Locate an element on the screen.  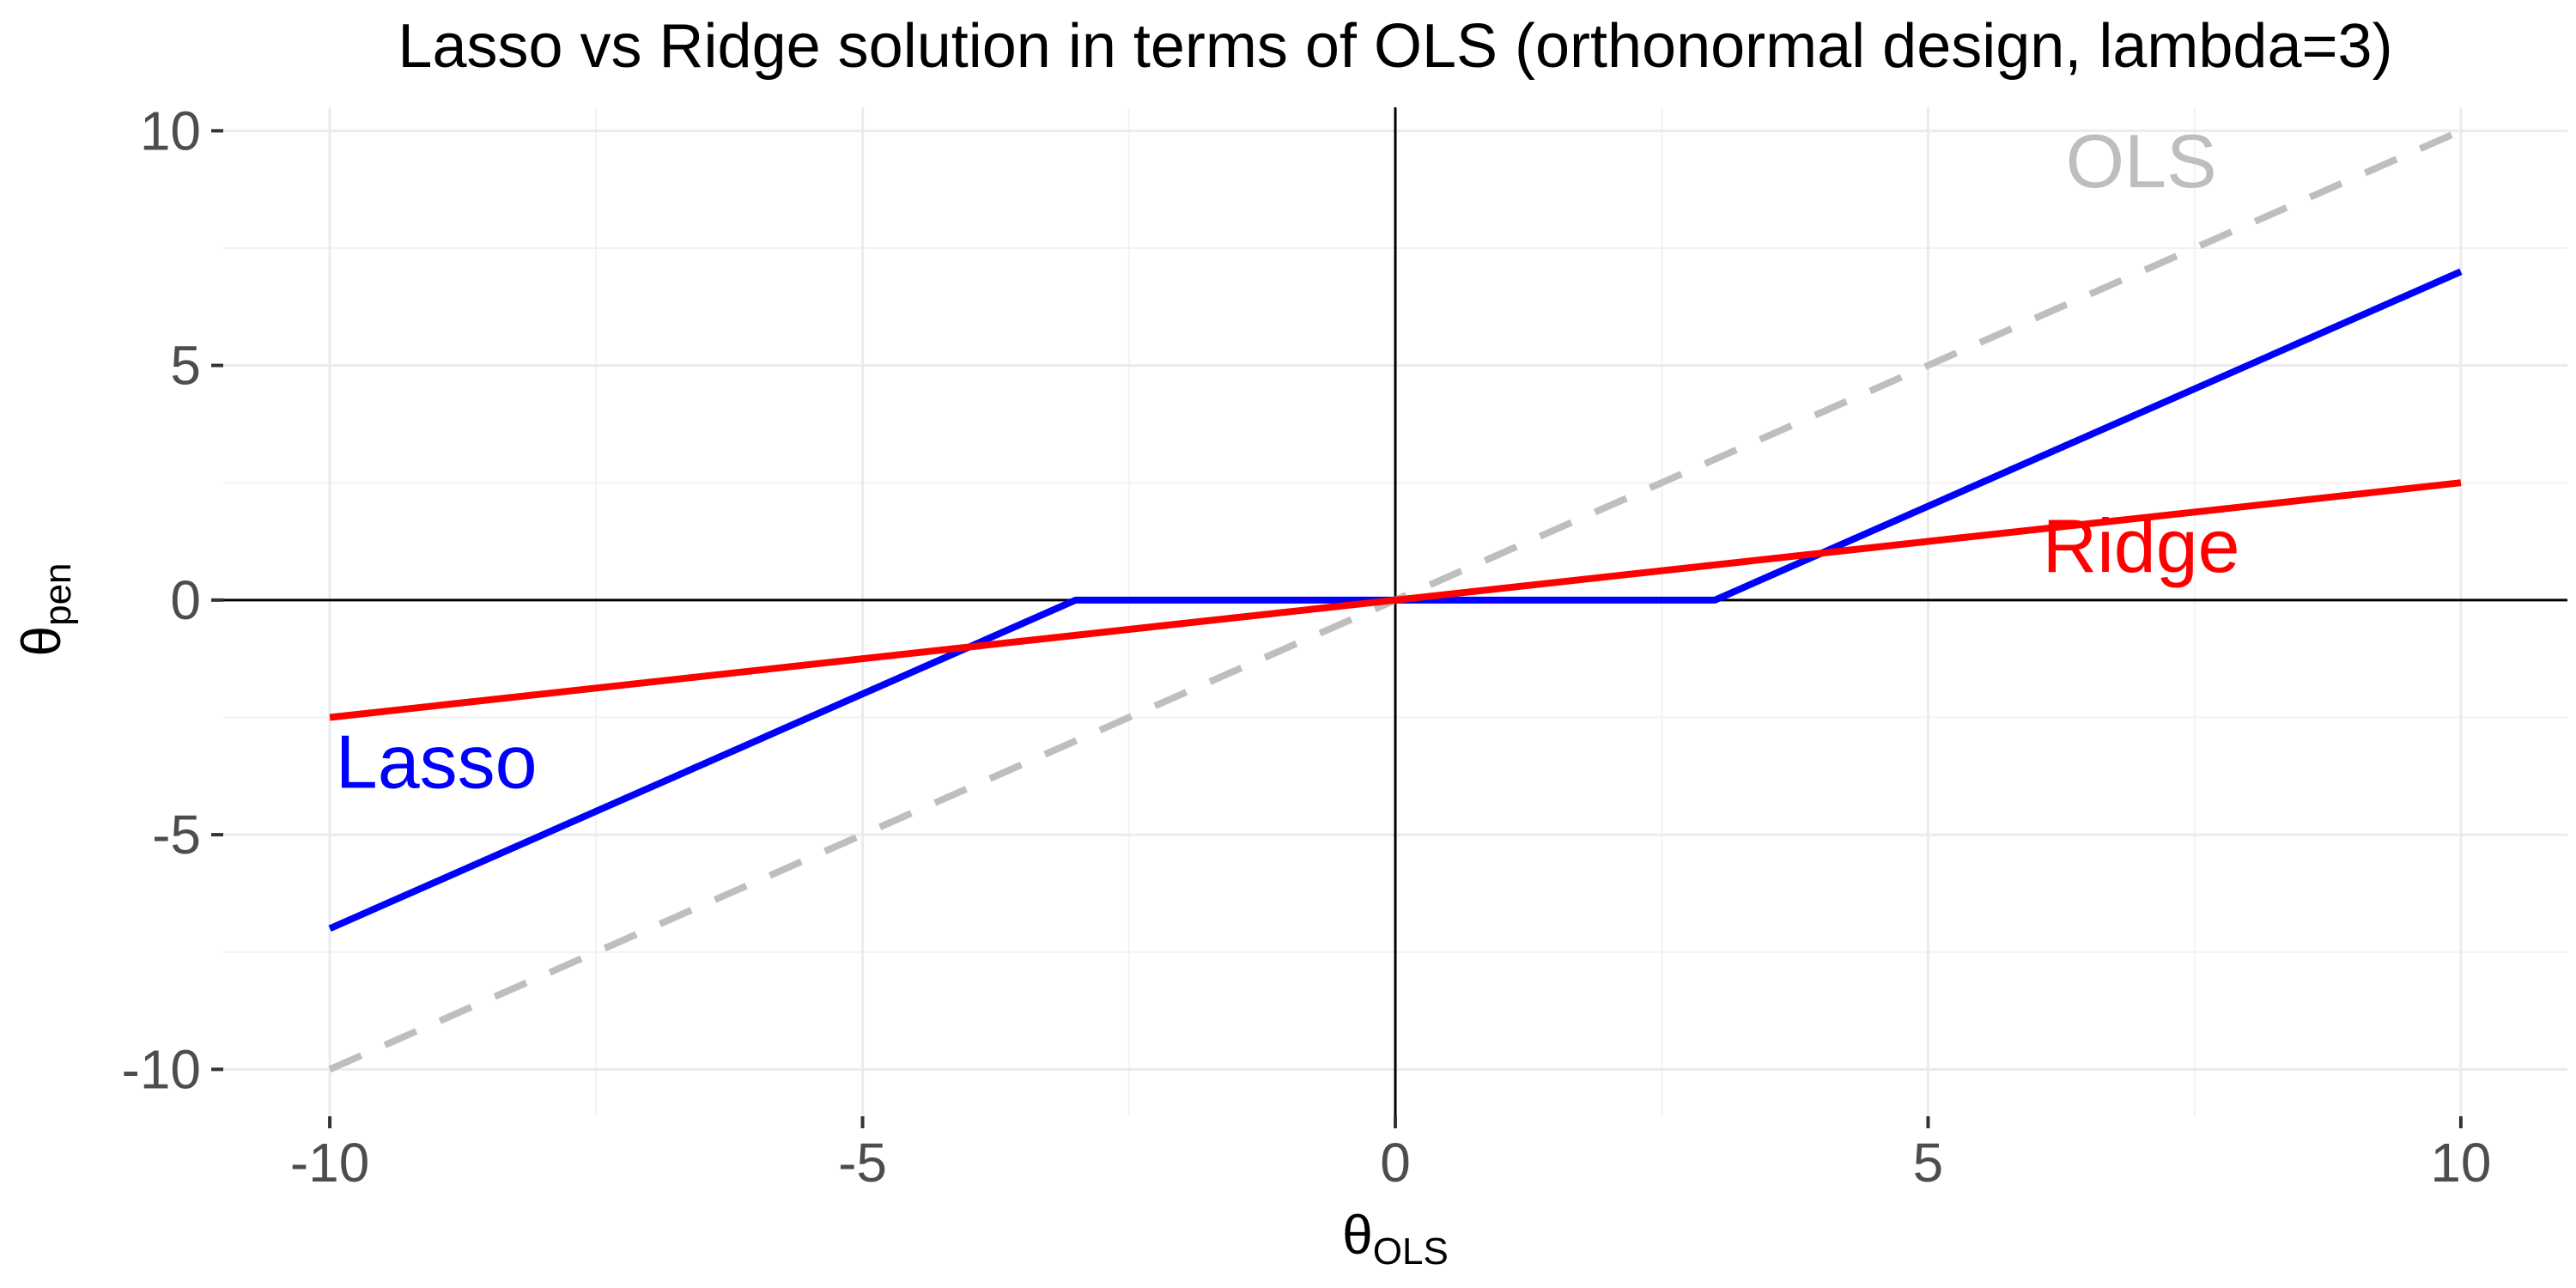
y-tick-label: -5 is located at coordinates (176, 835).